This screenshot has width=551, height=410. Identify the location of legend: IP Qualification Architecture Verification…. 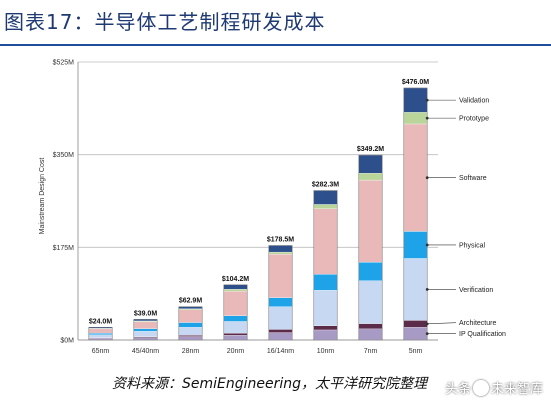
(465, 218).